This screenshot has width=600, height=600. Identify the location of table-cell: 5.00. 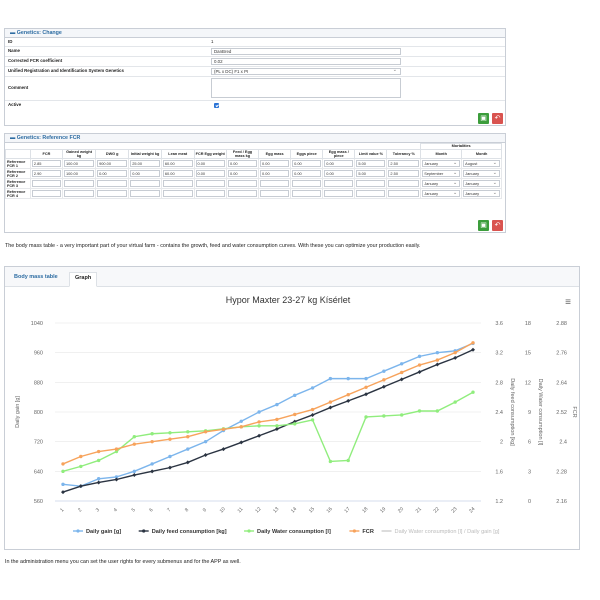
(371, 174).